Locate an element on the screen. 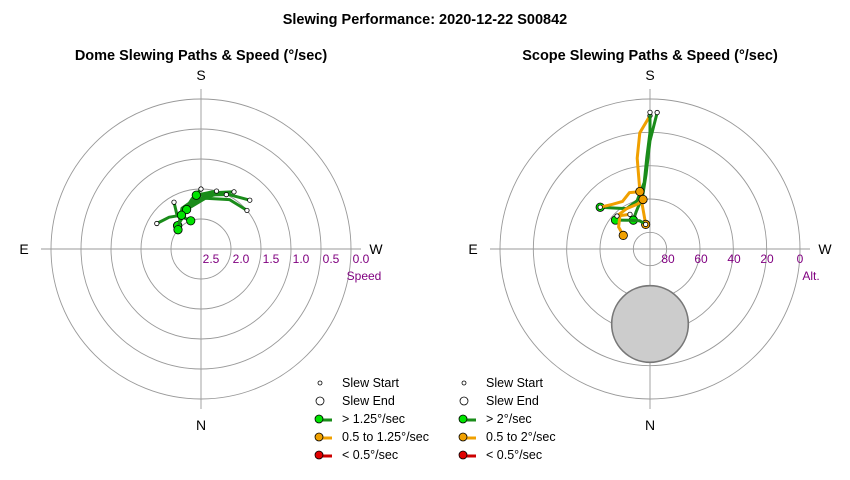 The image size is (850, 480). moon-disc is located at coordinates (650, 324).